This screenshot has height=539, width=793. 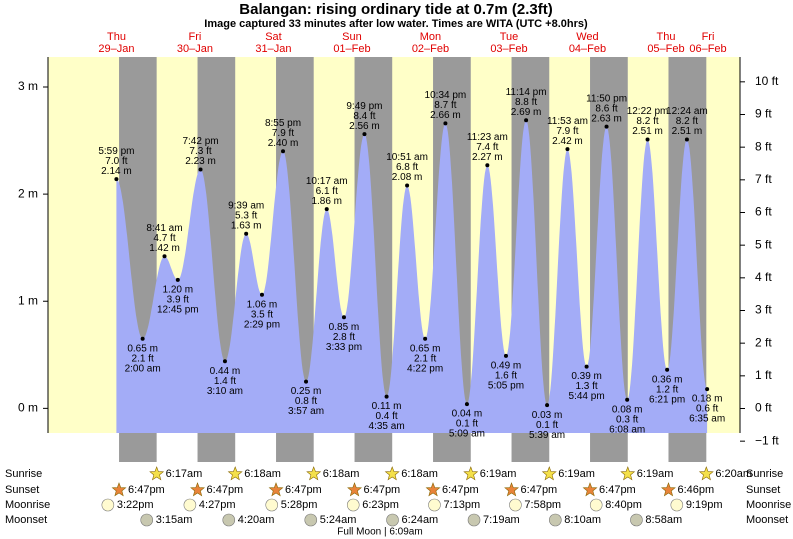 What do you see at coordinates (446, 95) in the screenshot?
I see `extreme-time: 10:34 pm` at bounding box center [446, 95].